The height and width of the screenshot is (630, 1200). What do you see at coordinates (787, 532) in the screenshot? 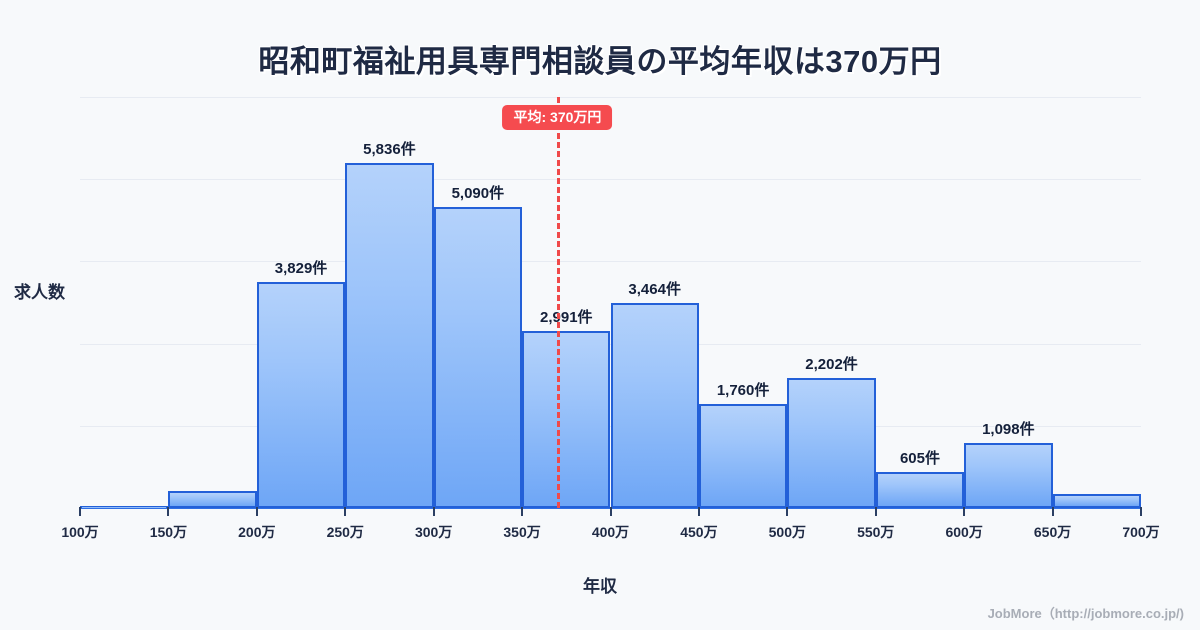
I see `x-axis-tick-label: 500万` at bounding box center [787, 532].